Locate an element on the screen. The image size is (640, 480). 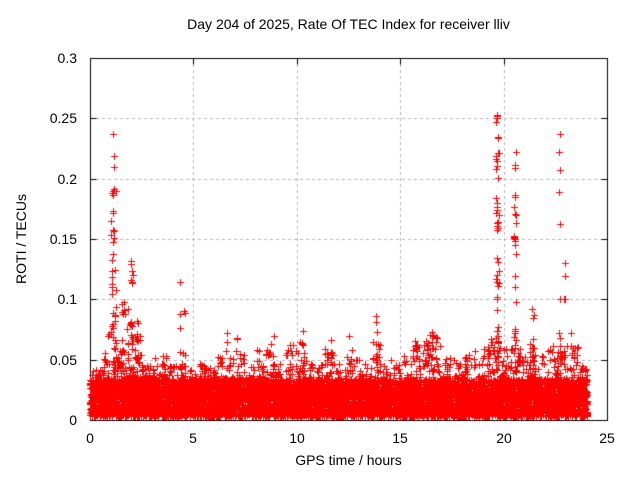
y-tick-label: 0.2 is located at coordinates (67, 179).